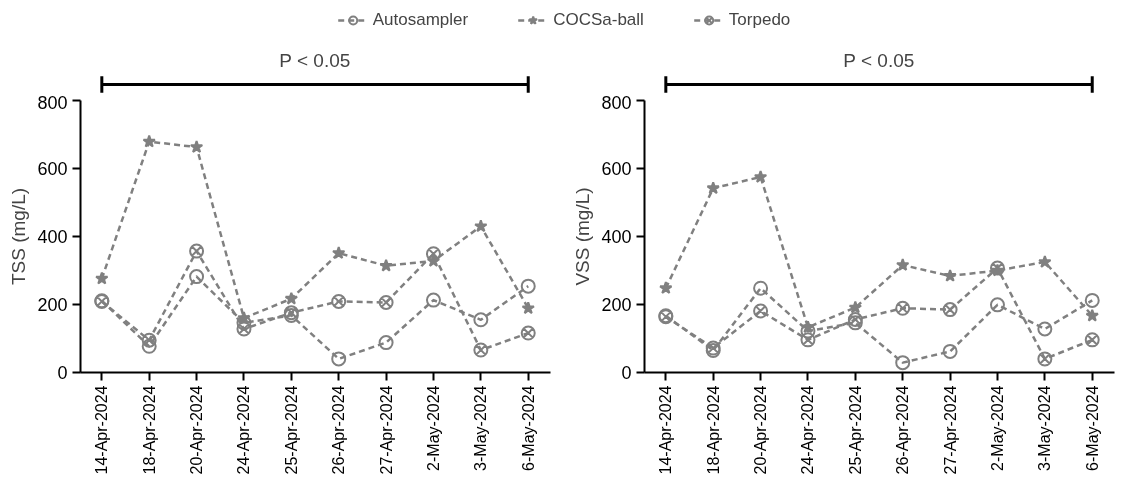  Describe the element at coordinates (583, 236) in the screenshot. I see `y-axis-title: VSS (mg/L)` at that location.